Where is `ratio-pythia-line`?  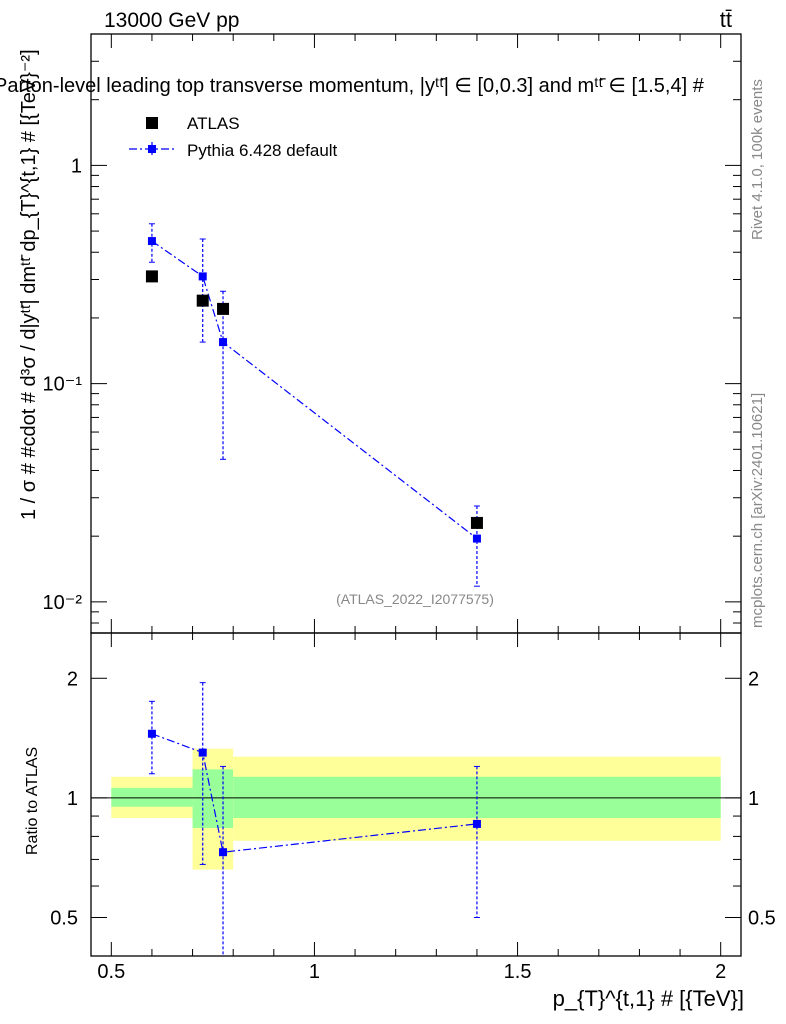 ratio-pythia-line is located at coordinates (314, 793).